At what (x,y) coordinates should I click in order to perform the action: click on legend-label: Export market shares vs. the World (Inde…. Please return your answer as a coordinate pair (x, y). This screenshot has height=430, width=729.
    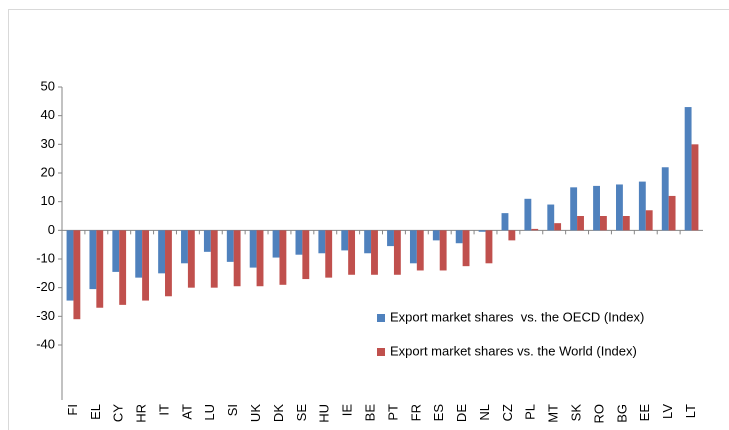
    Looking at the image, I should click on (513, 350).